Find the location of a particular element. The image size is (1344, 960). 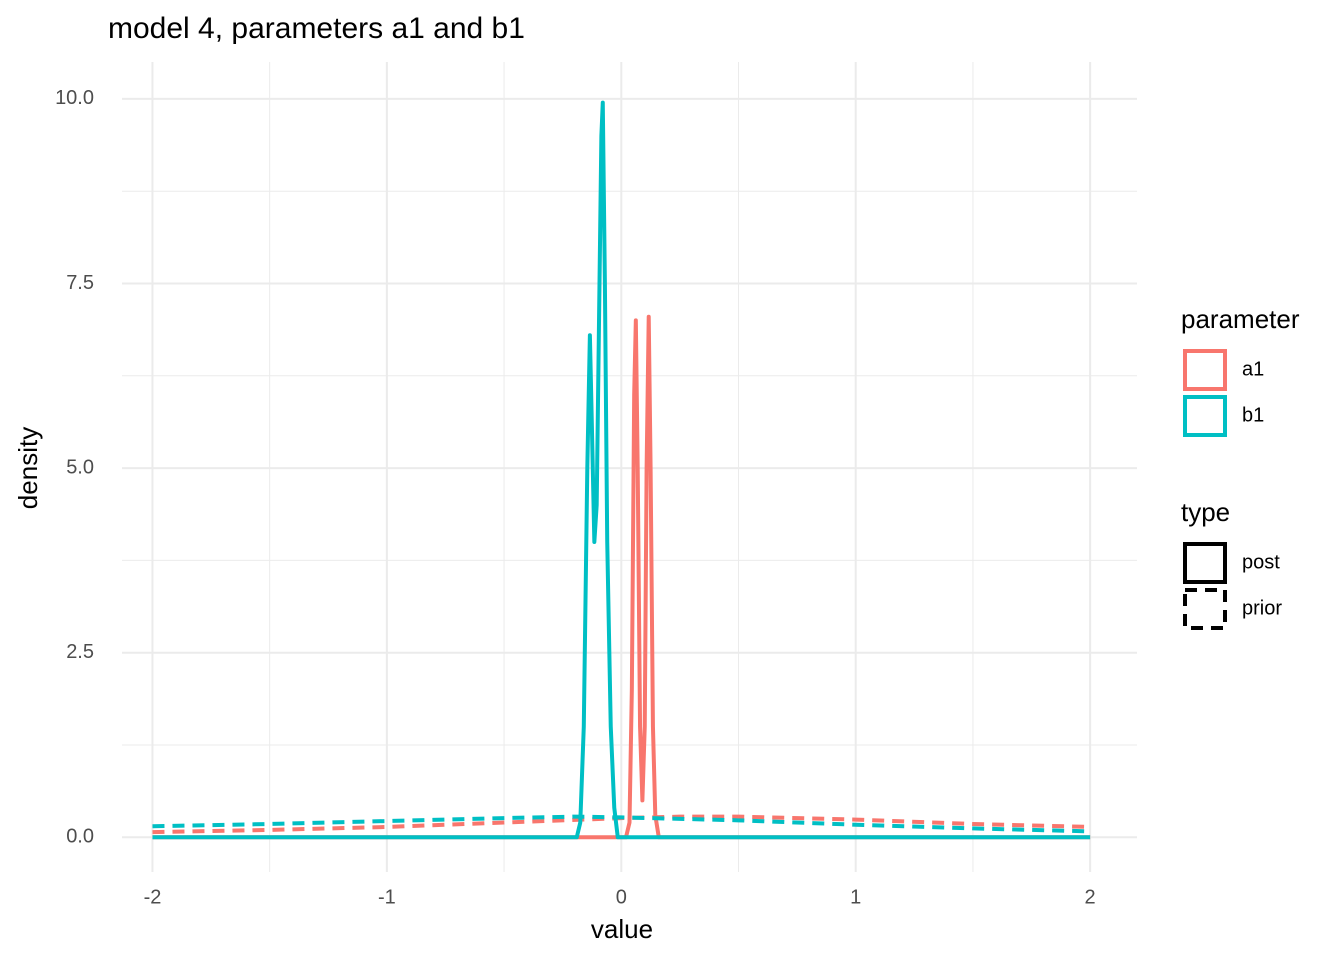

y-tick-label: 10.0 is located at coordinates (74, 98).